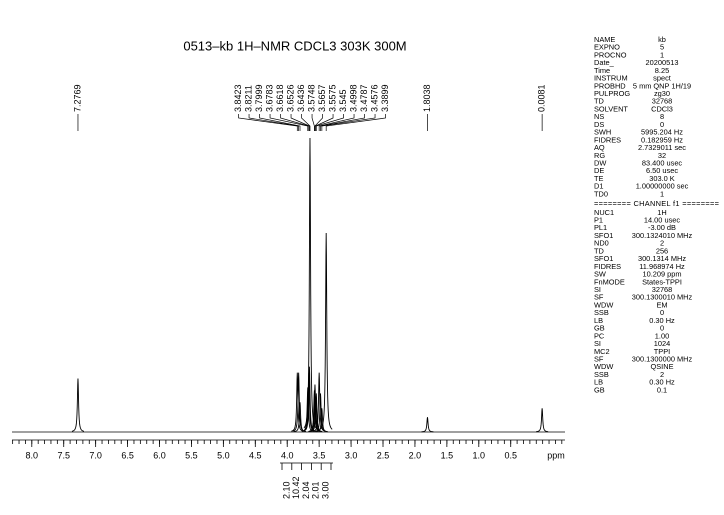 This screenshot has height=515, width=724. What do you see at coordinates (510, 455) in the screenshot?
I see `x-tick-label: 0.5` at bounding box center [510, 455].